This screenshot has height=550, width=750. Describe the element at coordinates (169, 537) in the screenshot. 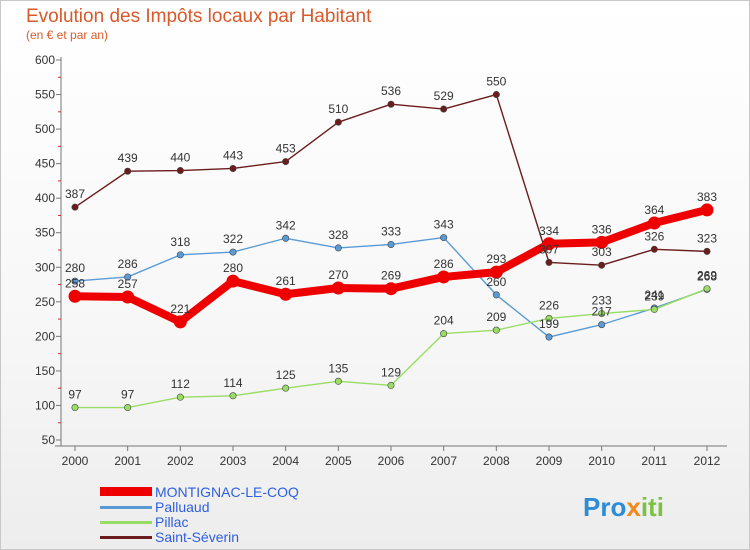

I see `legend-item-saint-severin: Saint-Séverin` at that location.